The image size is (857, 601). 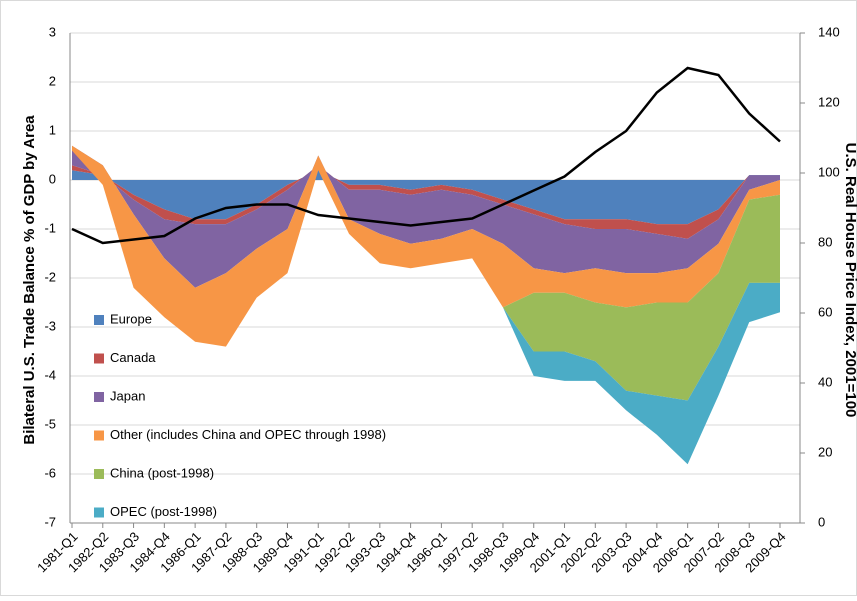 What do you see at coordinates (131, 318) in the screenshot?
I see `legend-label: Europe` at bounding box center [131, 318].